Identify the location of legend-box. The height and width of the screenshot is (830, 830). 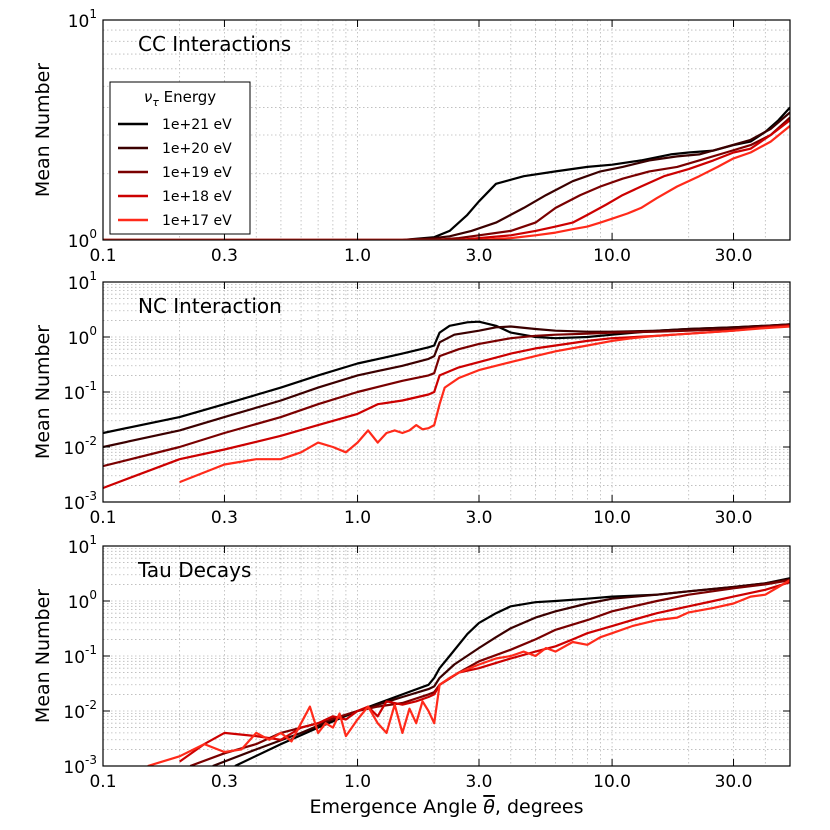
(180, 158).